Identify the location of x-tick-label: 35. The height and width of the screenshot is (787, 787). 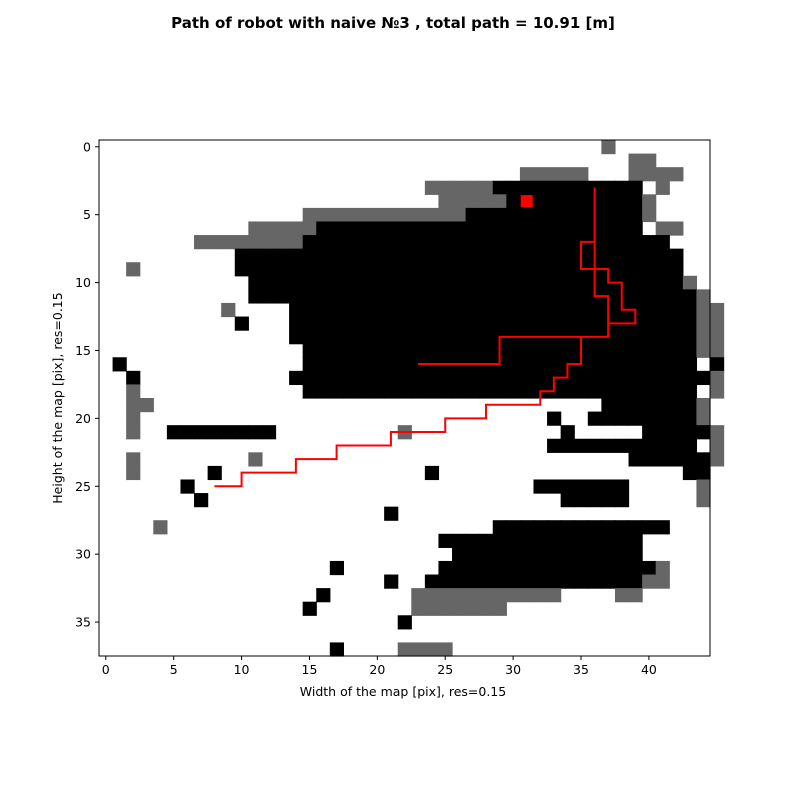
(581, 669).